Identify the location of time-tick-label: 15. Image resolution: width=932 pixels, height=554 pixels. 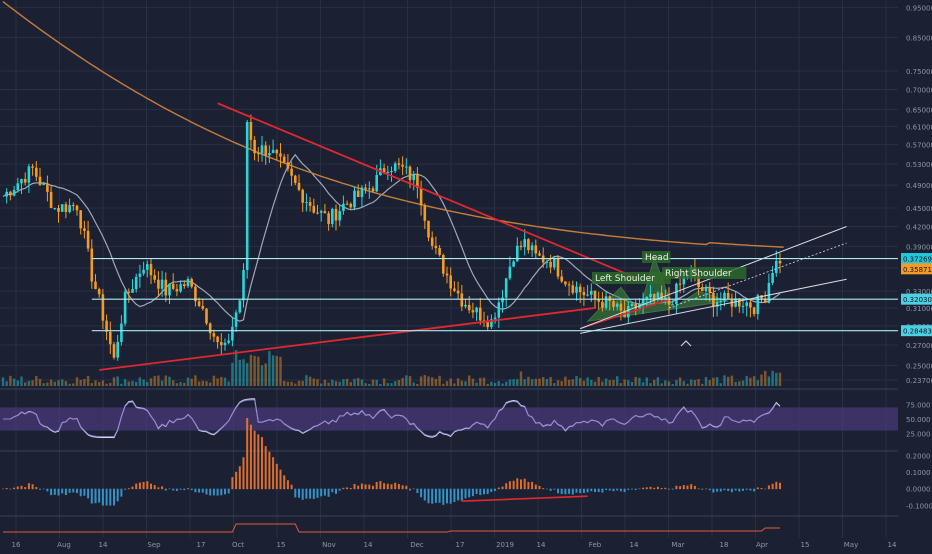
(805, 545).